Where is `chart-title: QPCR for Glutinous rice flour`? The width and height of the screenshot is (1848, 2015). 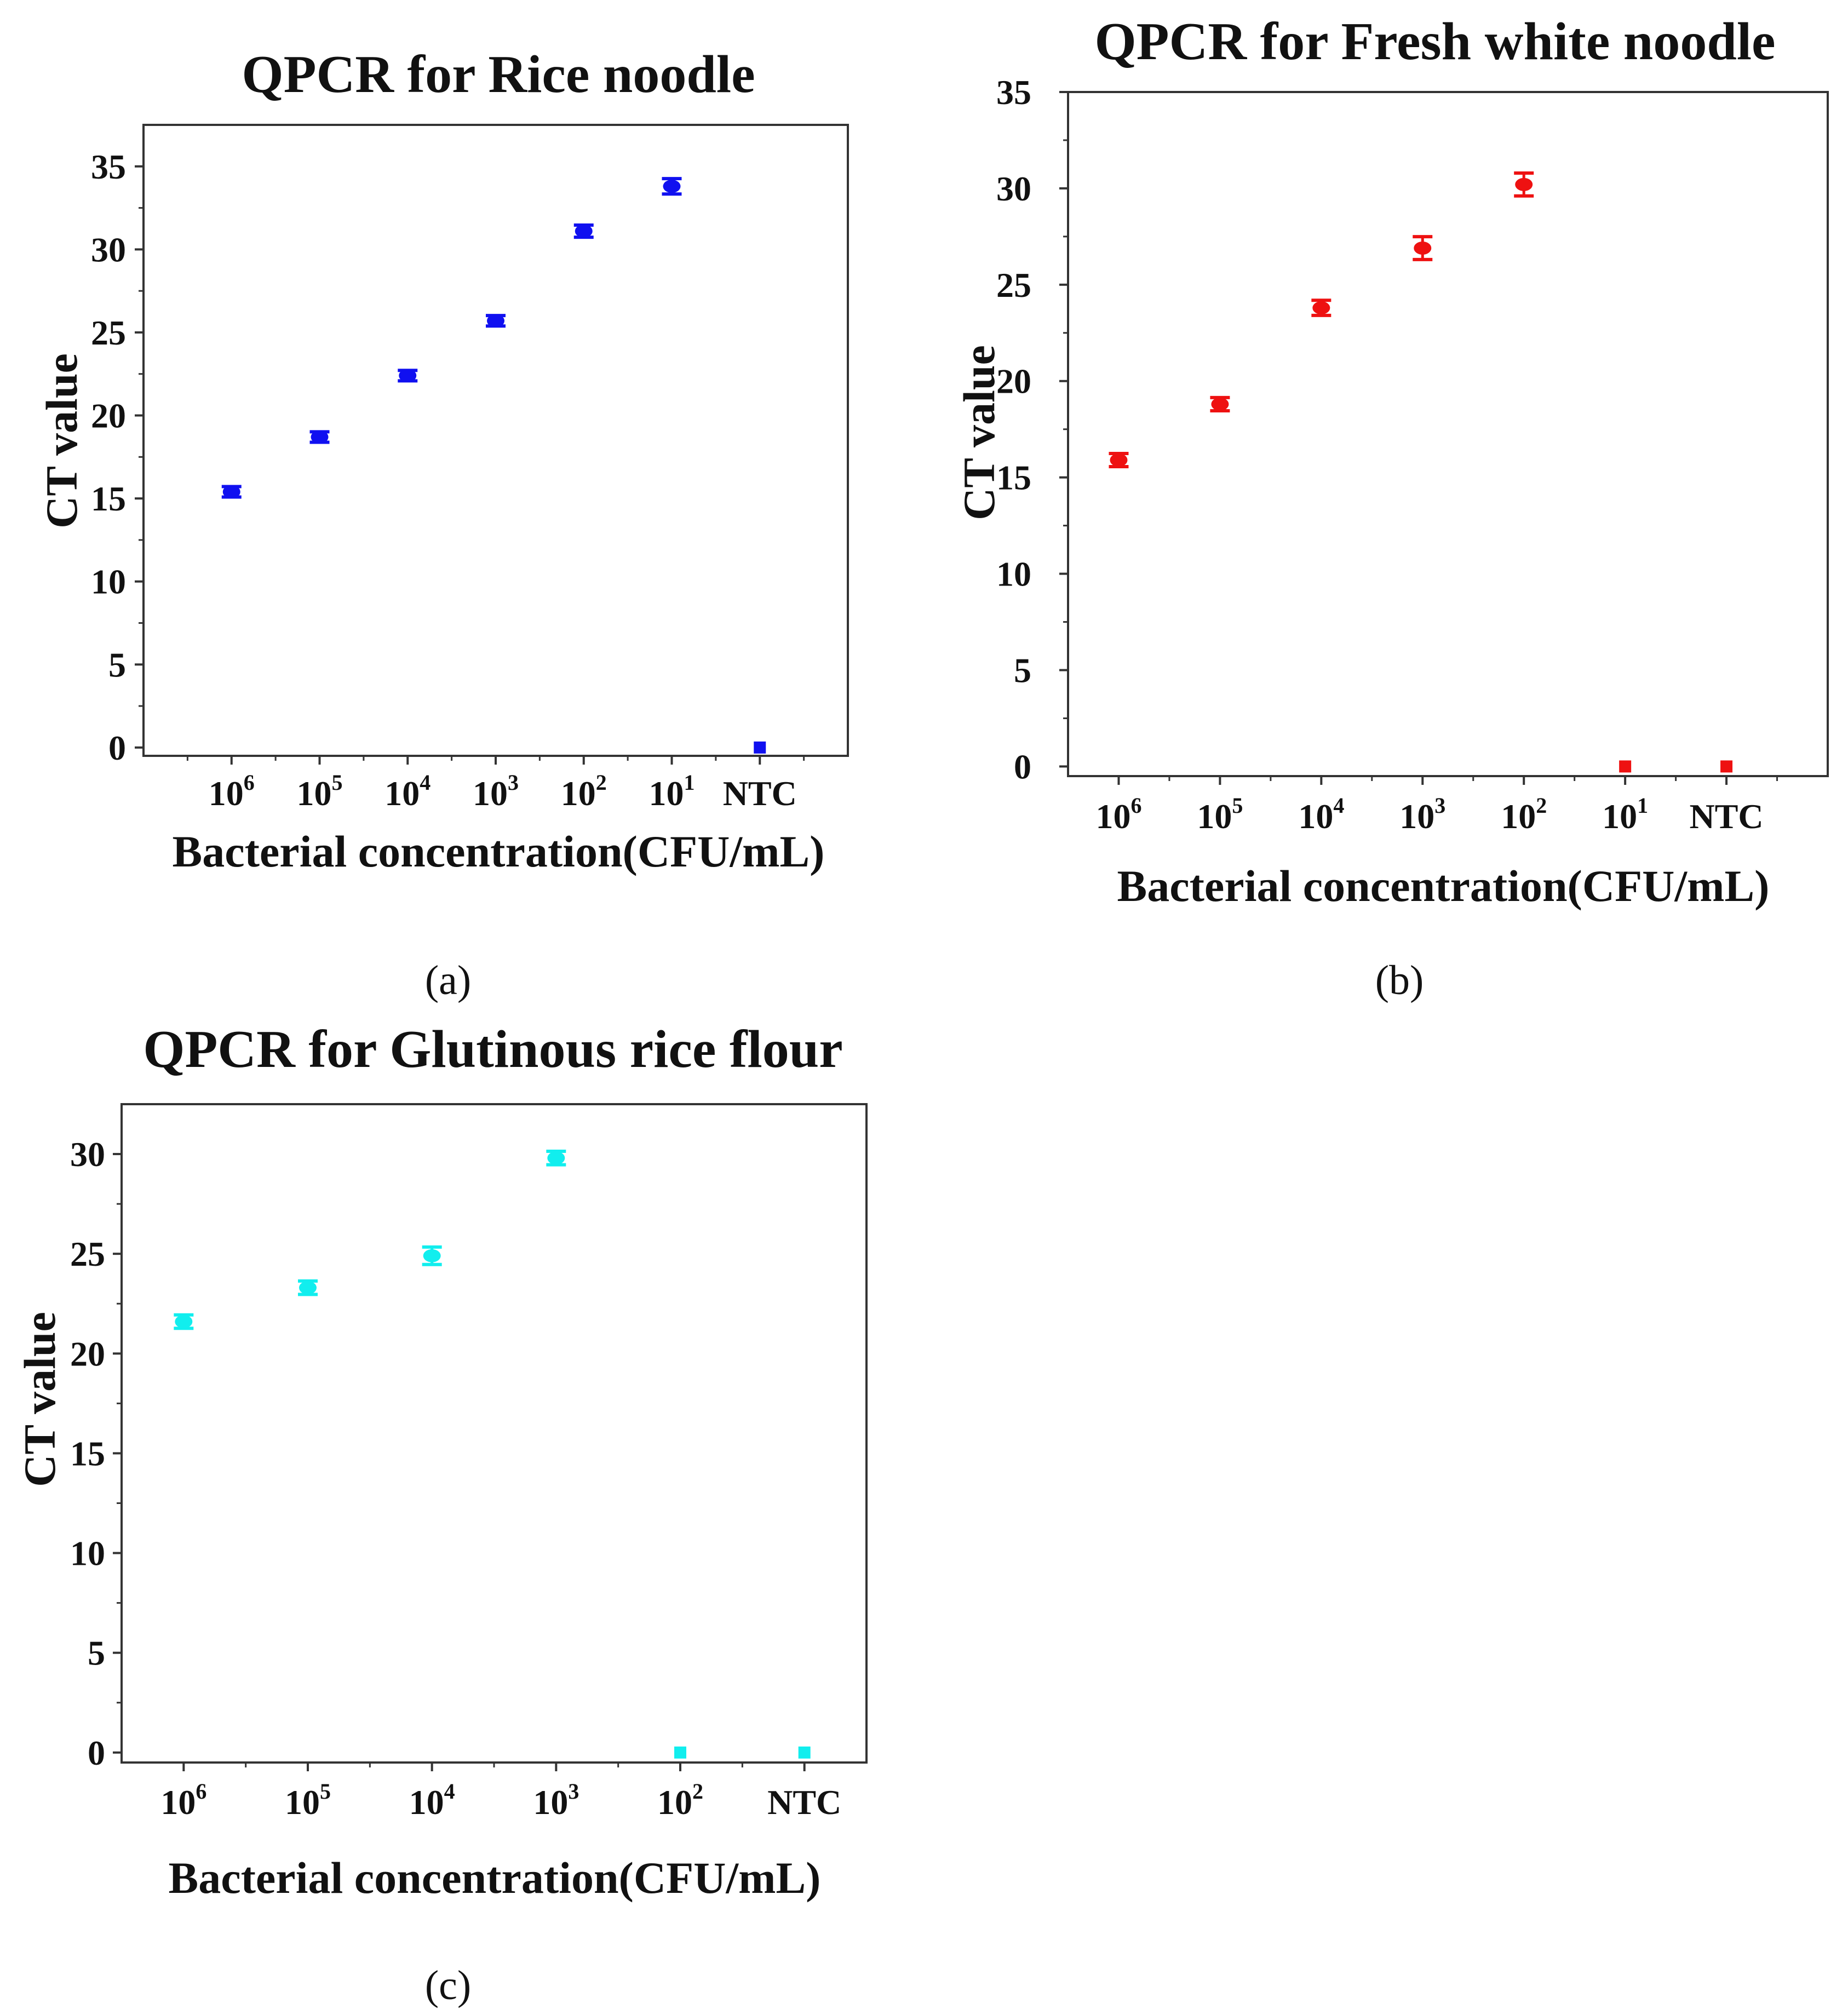 chart-title: QPCR for Glutinous rice flour is located at coordinates (493, 1049).